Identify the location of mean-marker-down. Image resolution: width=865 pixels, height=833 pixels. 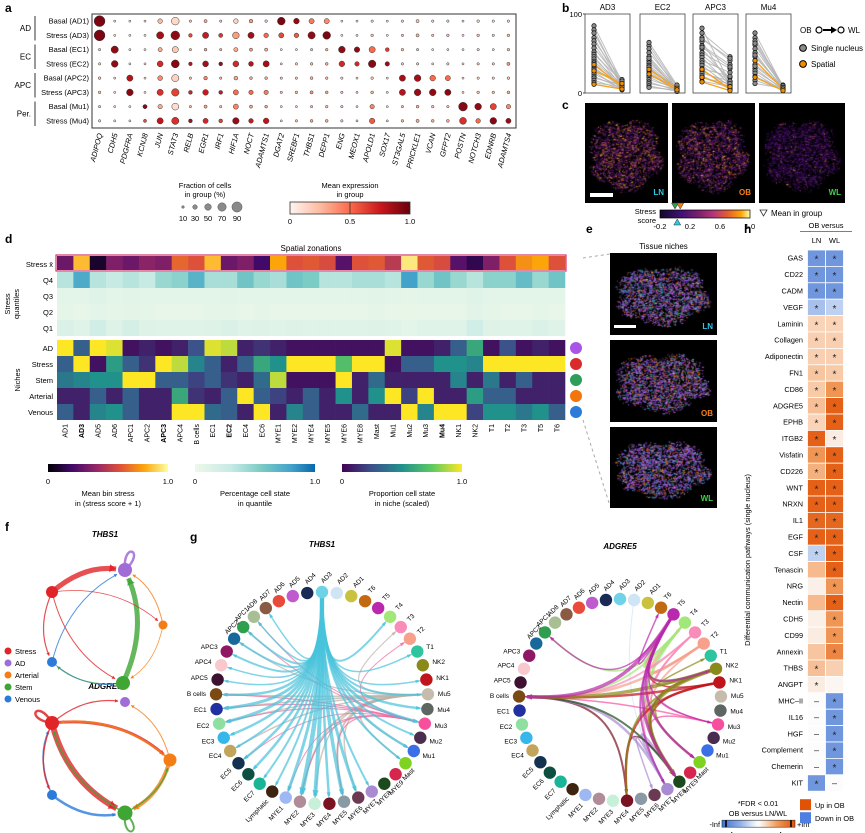
(680, 206).